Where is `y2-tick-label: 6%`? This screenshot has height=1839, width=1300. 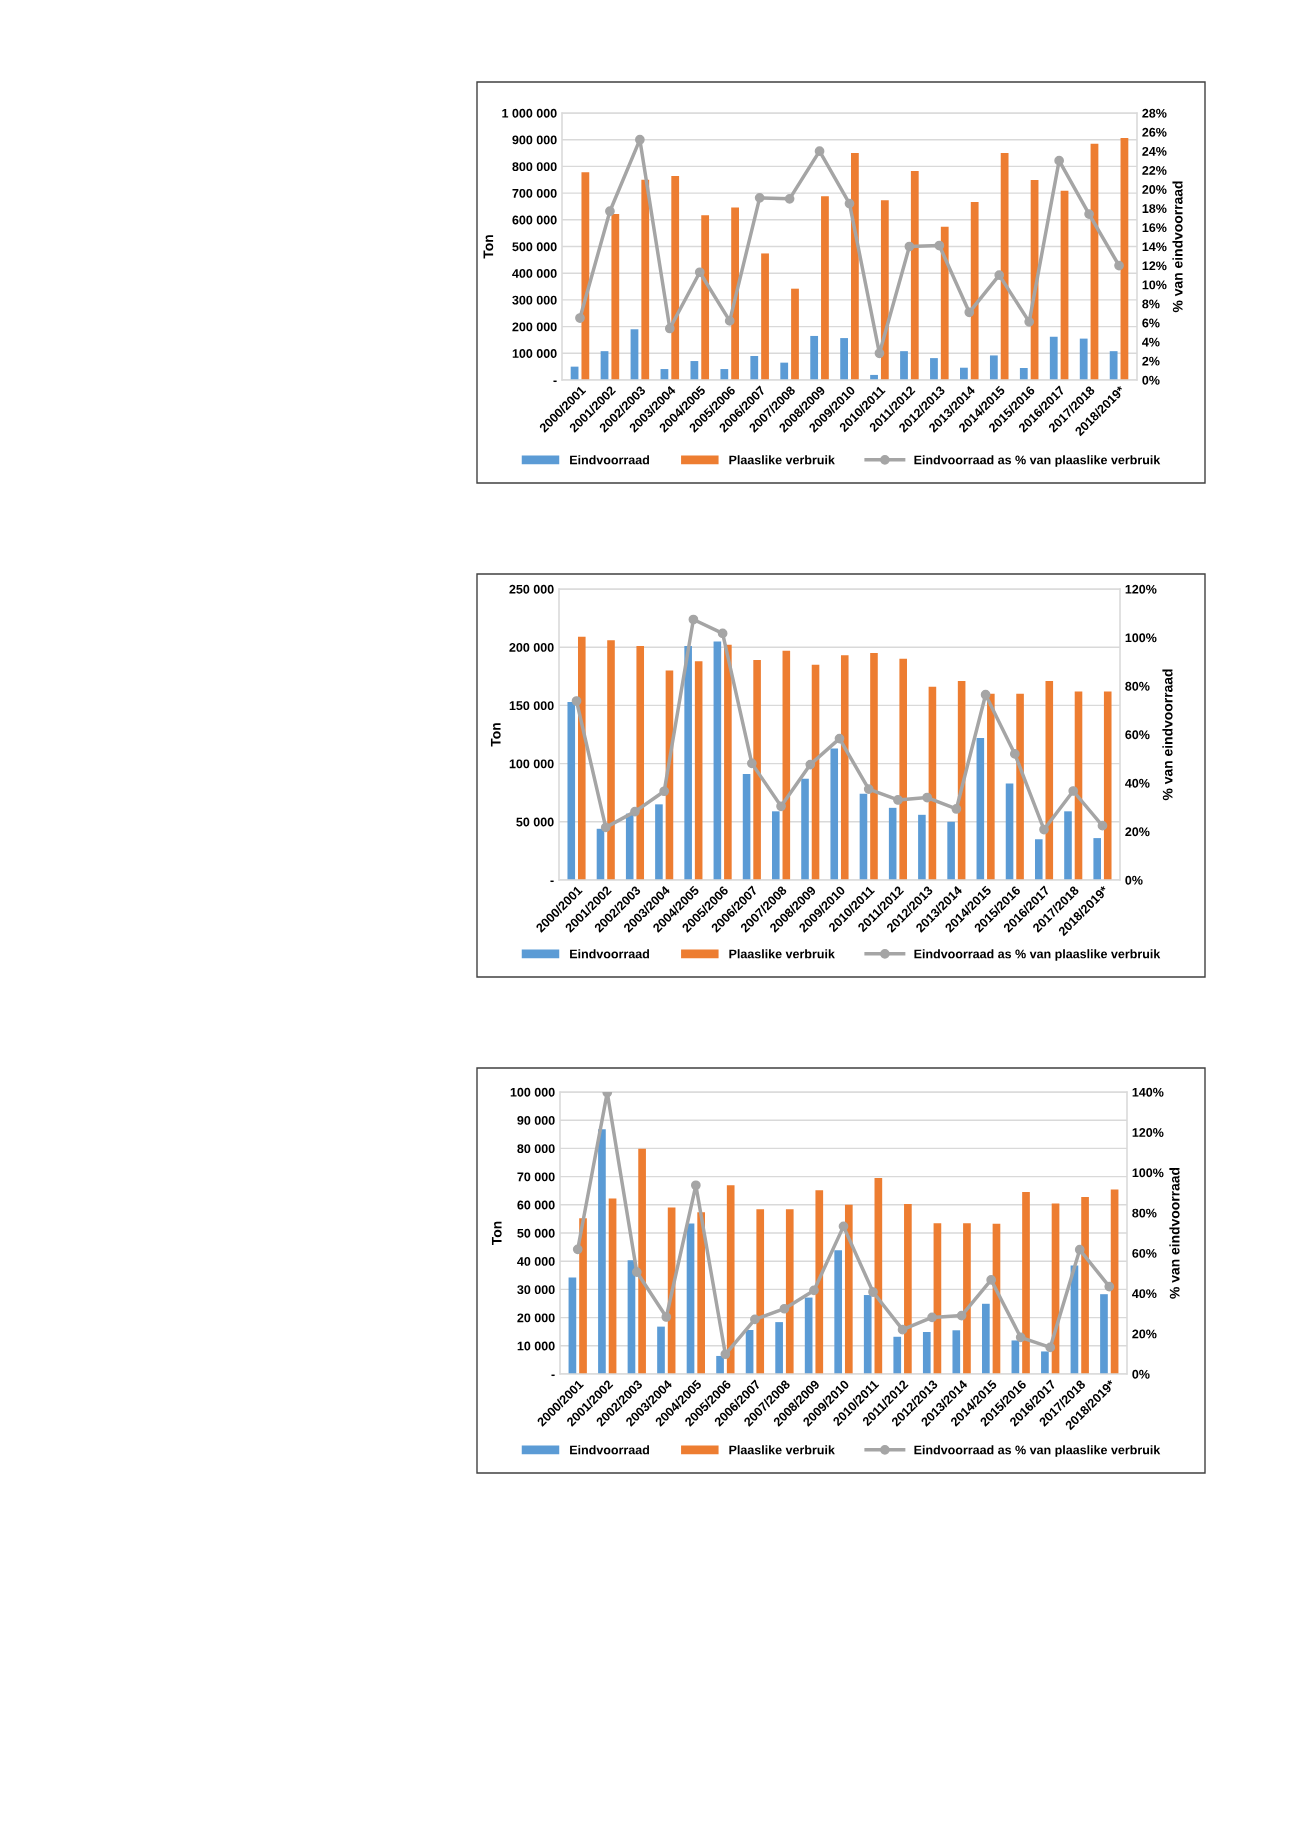 y2-tick-label: 6% is located at coordinates (1151, 323).